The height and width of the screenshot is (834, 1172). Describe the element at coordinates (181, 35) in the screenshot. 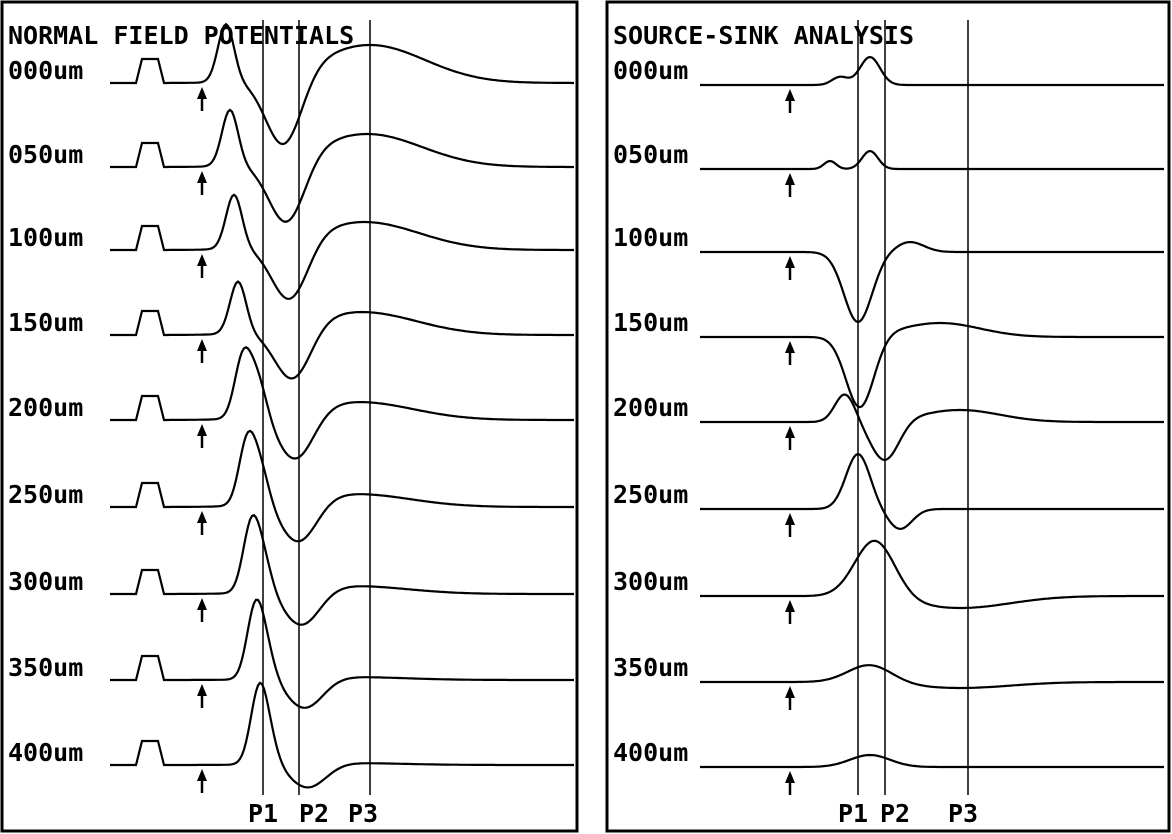

I see `left-title: NORMAL FIELD POTENTIALS` at that location.